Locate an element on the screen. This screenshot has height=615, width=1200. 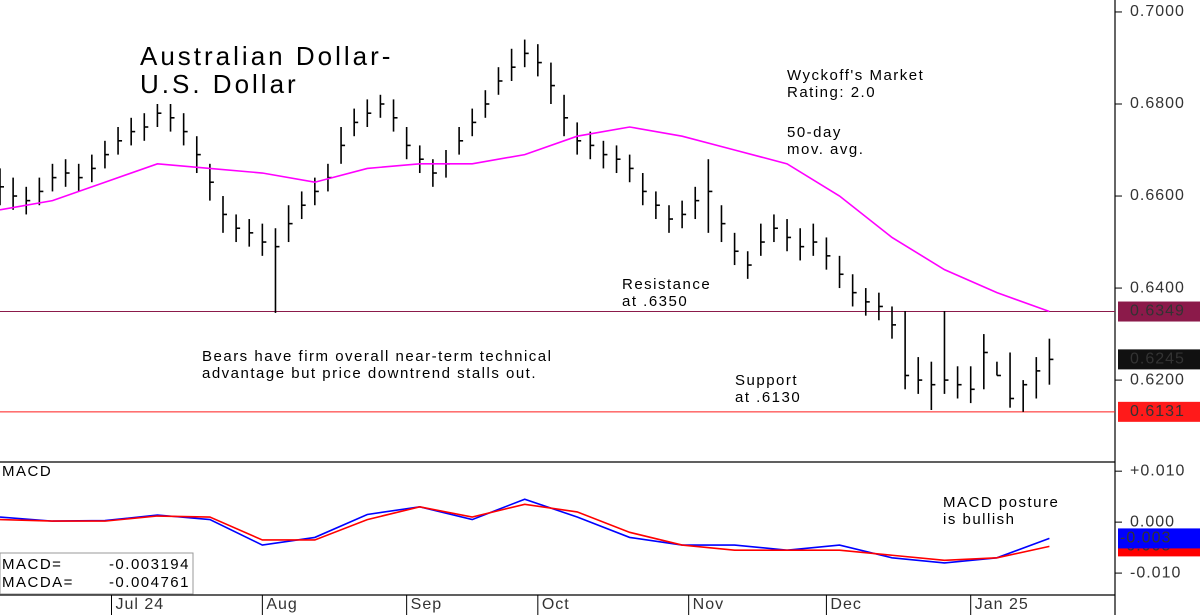
readout-name: MACD= is located at coordinates (32, 564).